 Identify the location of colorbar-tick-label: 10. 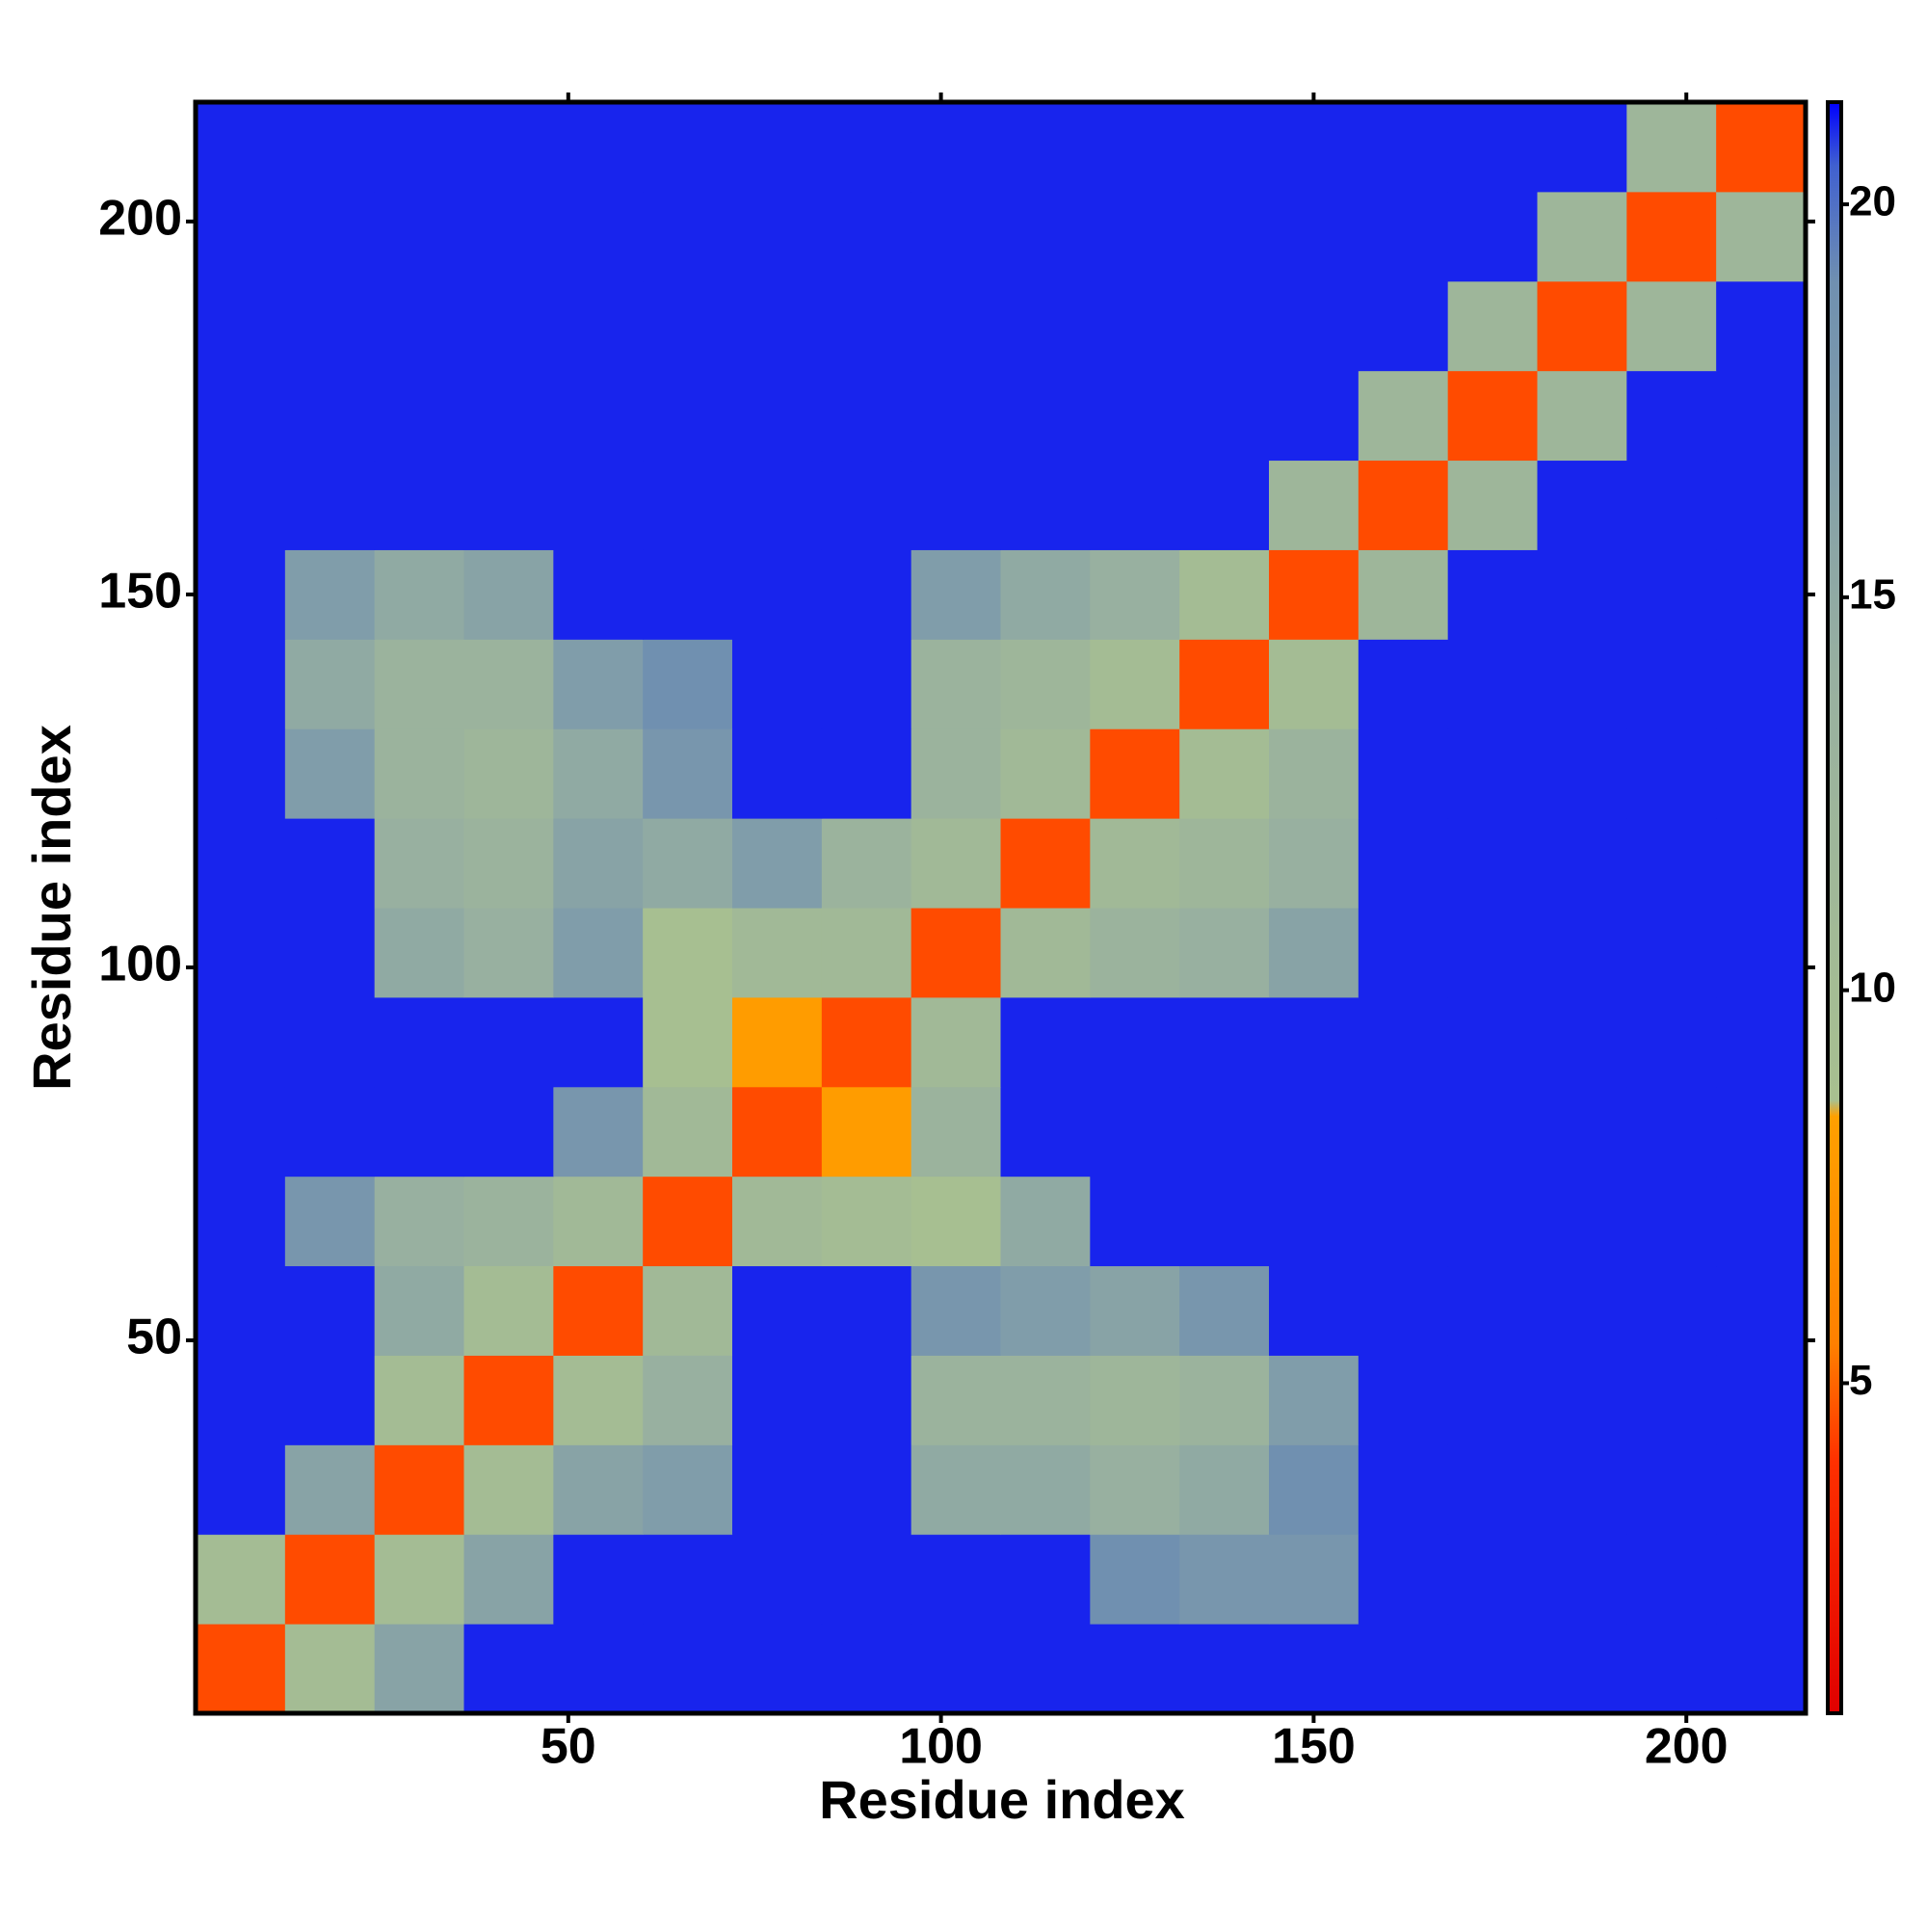
(1873, 987).